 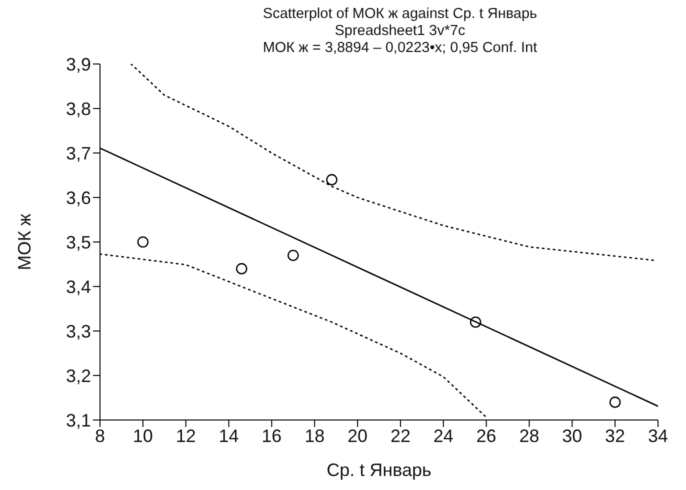 I want to click on y-tick-label: 3,4, so click(x=78, y=286).